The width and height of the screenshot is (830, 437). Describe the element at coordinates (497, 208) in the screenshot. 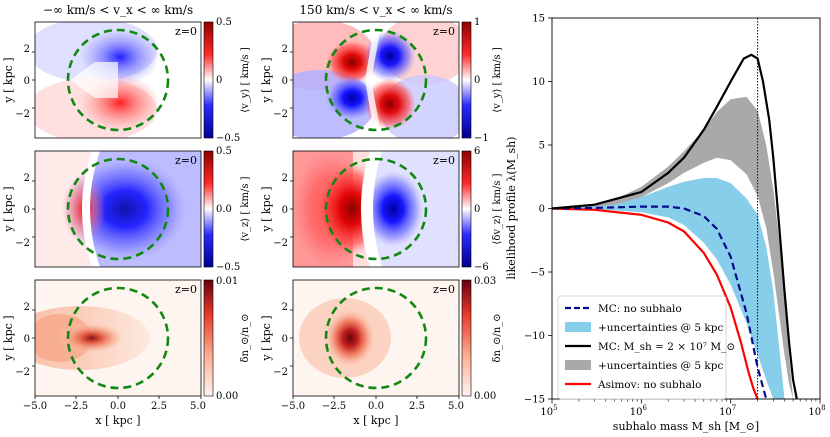

I see `cbar-label: ⟨δv_z⟩ [ km/s ]` at that location.